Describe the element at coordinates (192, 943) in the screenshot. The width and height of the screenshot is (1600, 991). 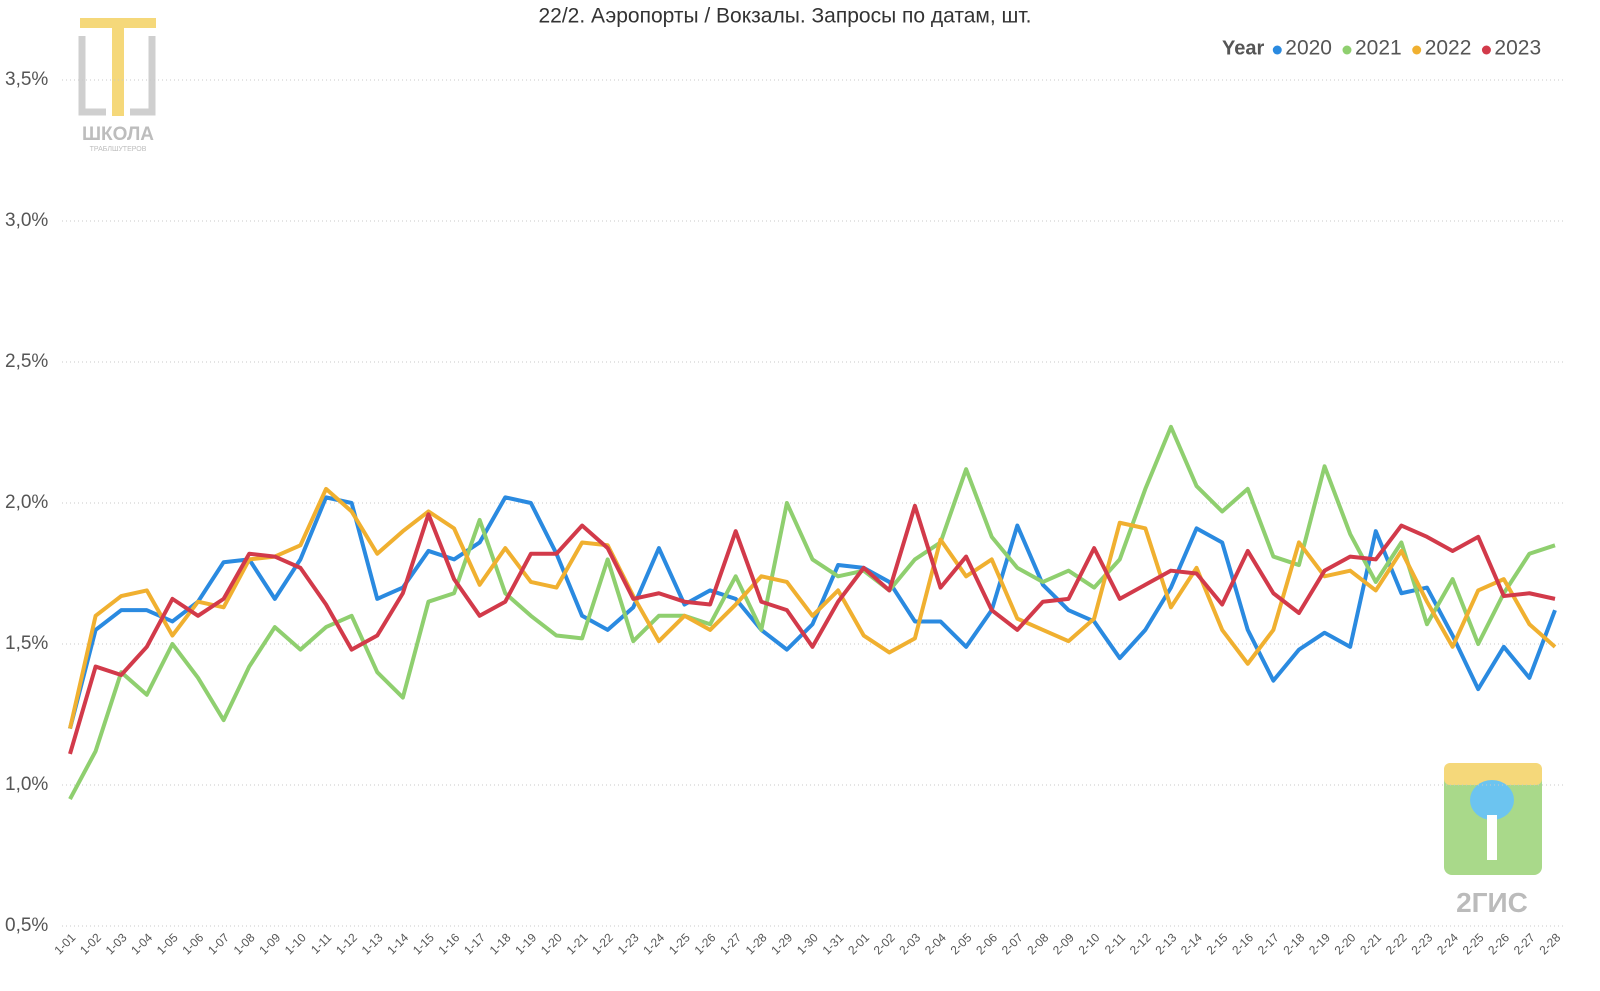
I see `x-tick-label: 1-06` at that location.